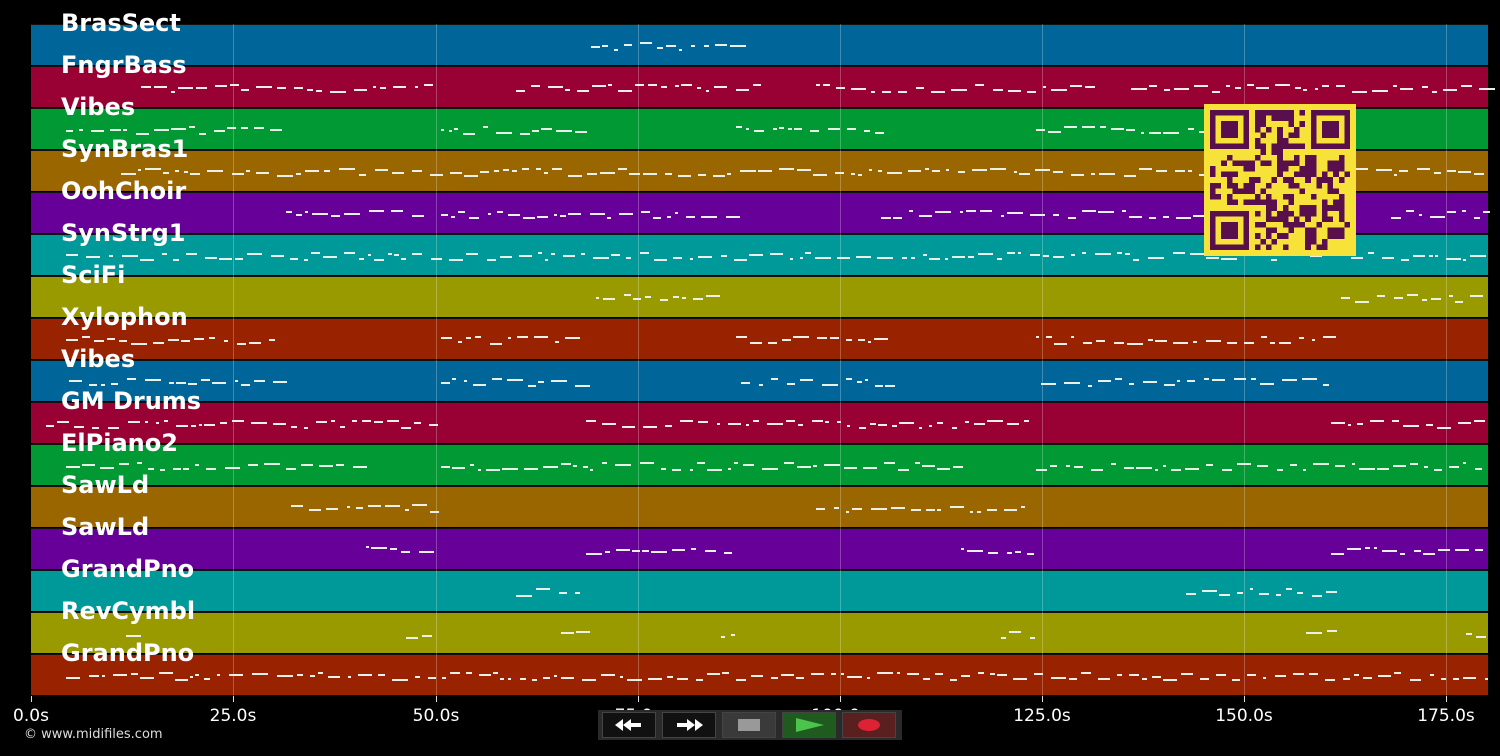 This screenshot has width=1500, height=756. Describe the element at coordinates (869, 725) in the screenshot. I see `record-button` at that location.